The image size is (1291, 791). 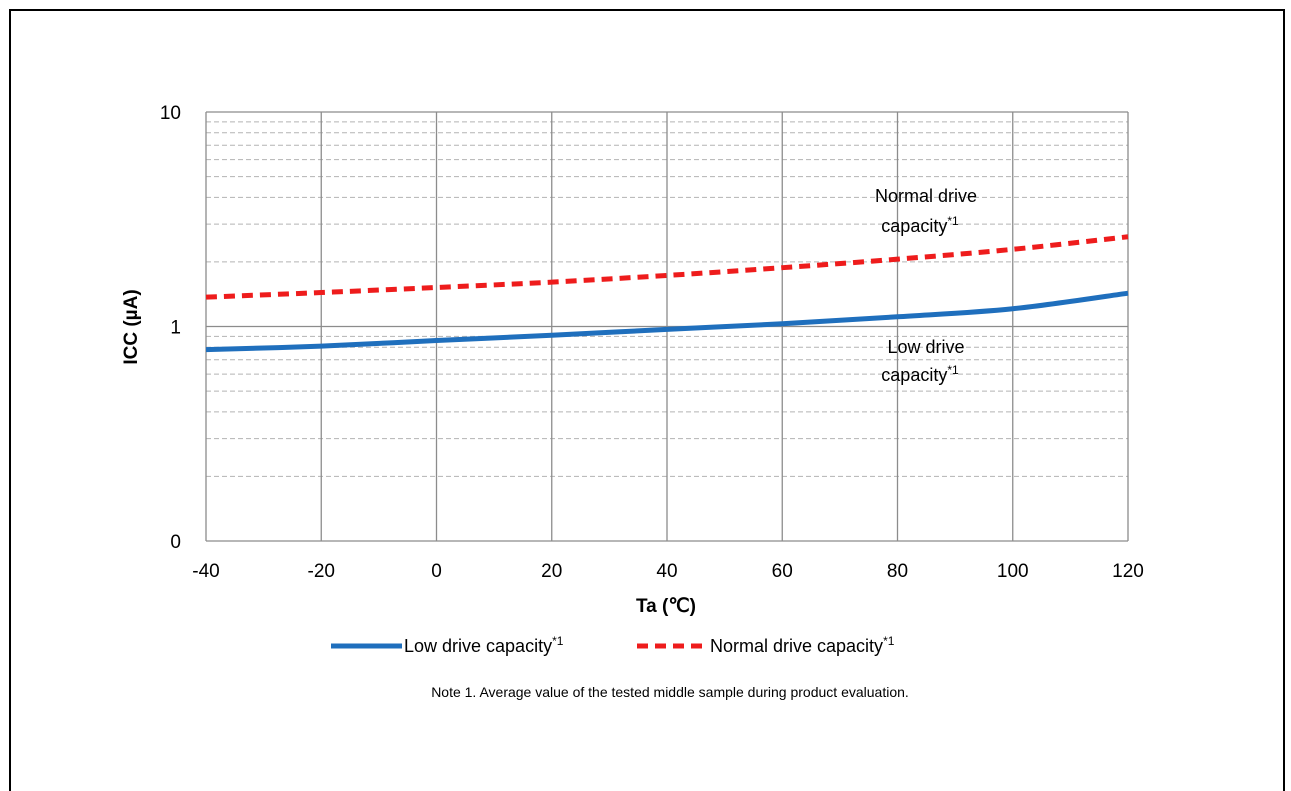 I want to click on legend-sup-normal-drive: *1, so click(x=889, y=641).